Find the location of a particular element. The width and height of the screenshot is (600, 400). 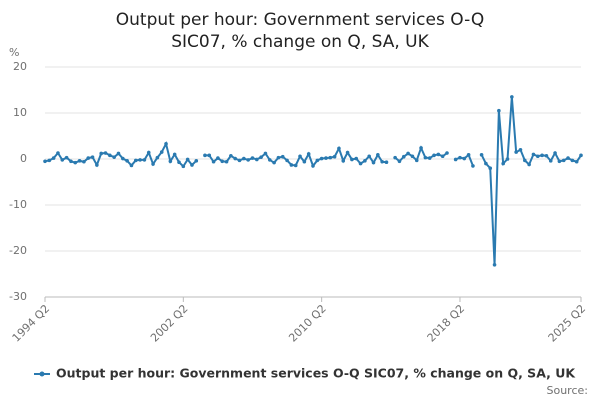

y-tick-label: 10 is located at coordinates (20, 112).